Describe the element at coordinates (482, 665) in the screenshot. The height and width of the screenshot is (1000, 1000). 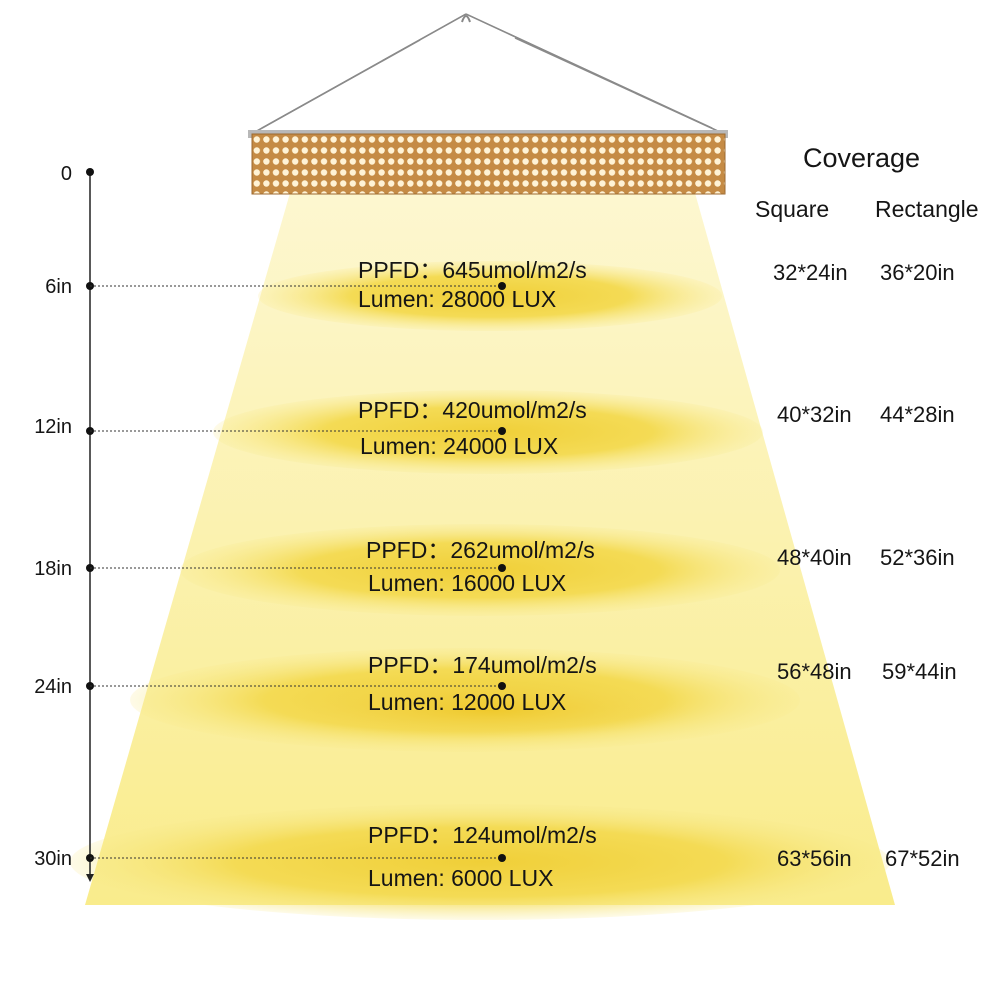
I see `ppfd-24in: PPFD：174umol/m2/s` at that location.